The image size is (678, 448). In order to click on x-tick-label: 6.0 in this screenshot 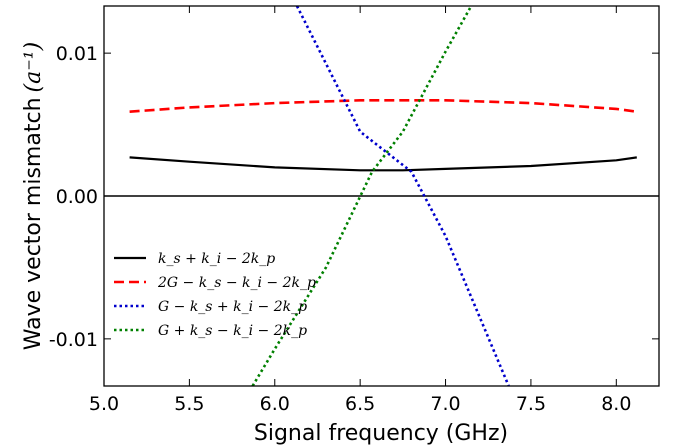, I will do `click(275, 404)`.